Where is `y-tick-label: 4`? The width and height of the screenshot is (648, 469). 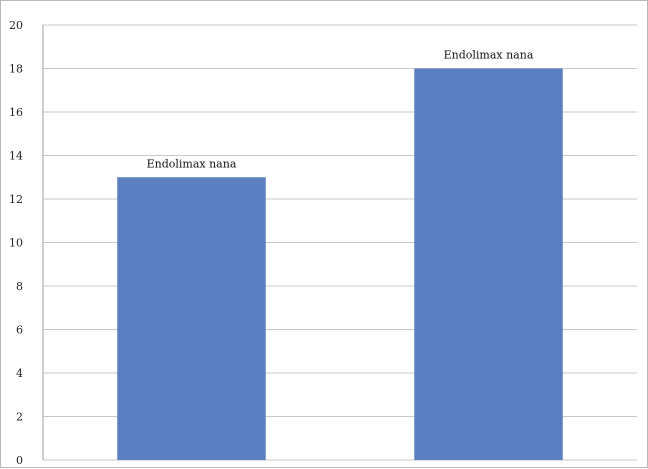
y-tick-label: 4 is located at coordinates (19, 373).